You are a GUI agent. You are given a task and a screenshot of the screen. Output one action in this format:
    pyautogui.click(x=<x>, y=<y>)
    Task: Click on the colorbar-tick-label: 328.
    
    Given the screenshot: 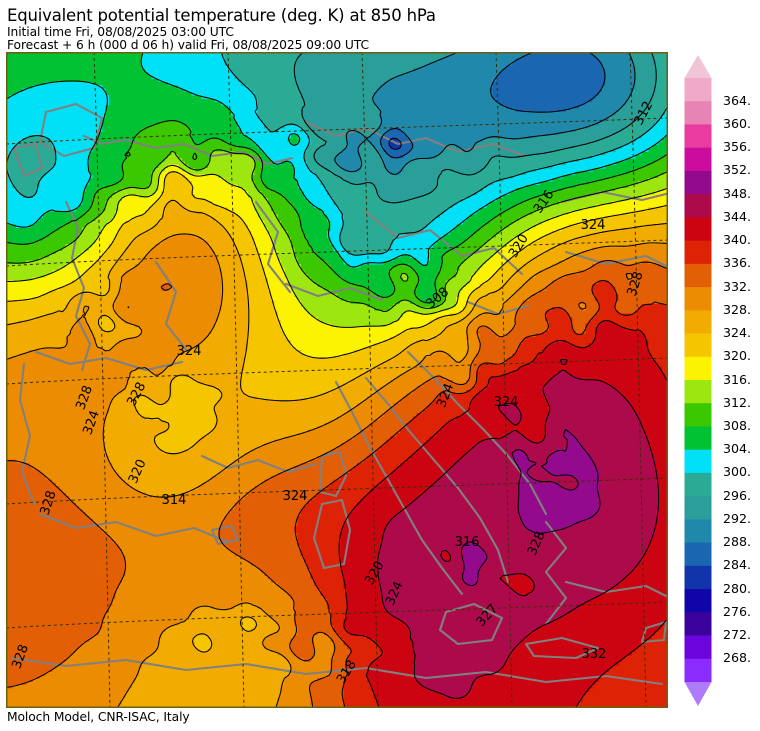 What is the action you would take?
    pyautogui.click(x=737, y=309)
    